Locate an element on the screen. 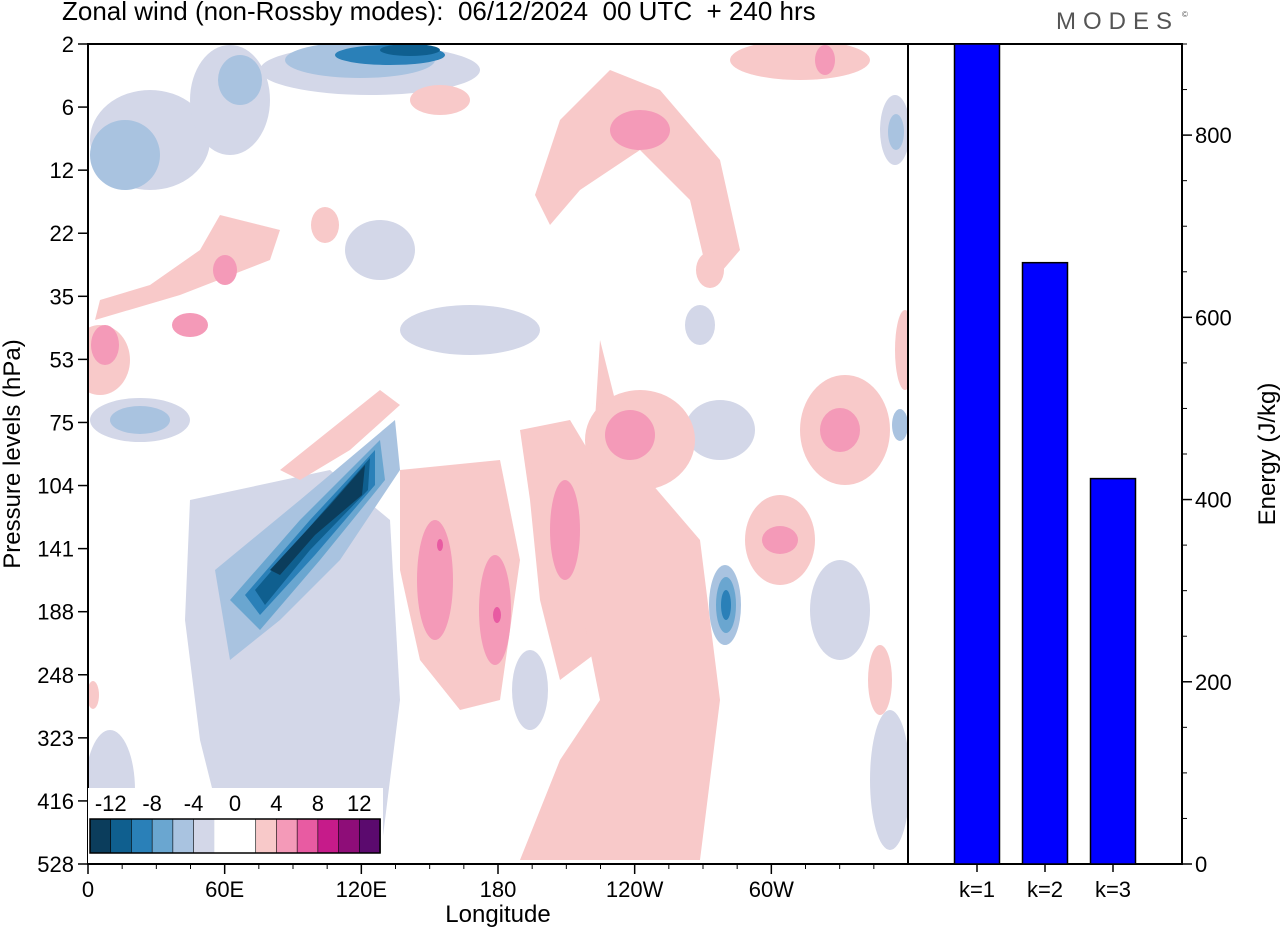  y-tick-label: 22 is located at coordinates (62, 233).